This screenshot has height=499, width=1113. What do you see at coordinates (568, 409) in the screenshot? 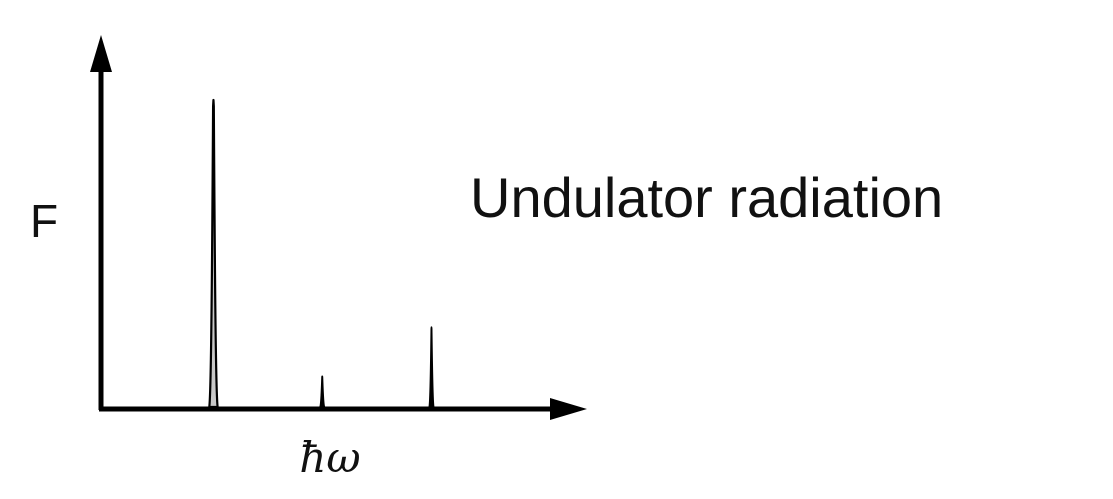
I see `x-axis-arrowhead` at bounding box center [568, 409].